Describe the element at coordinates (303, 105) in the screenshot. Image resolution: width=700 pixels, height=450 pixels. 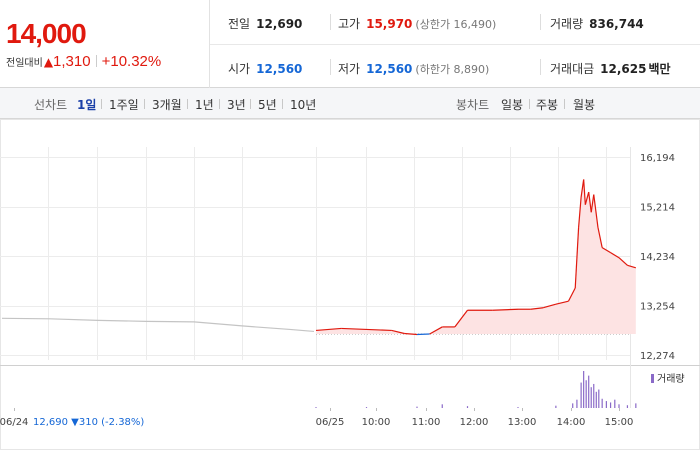
I see `tab-10years: 10년` at that location.